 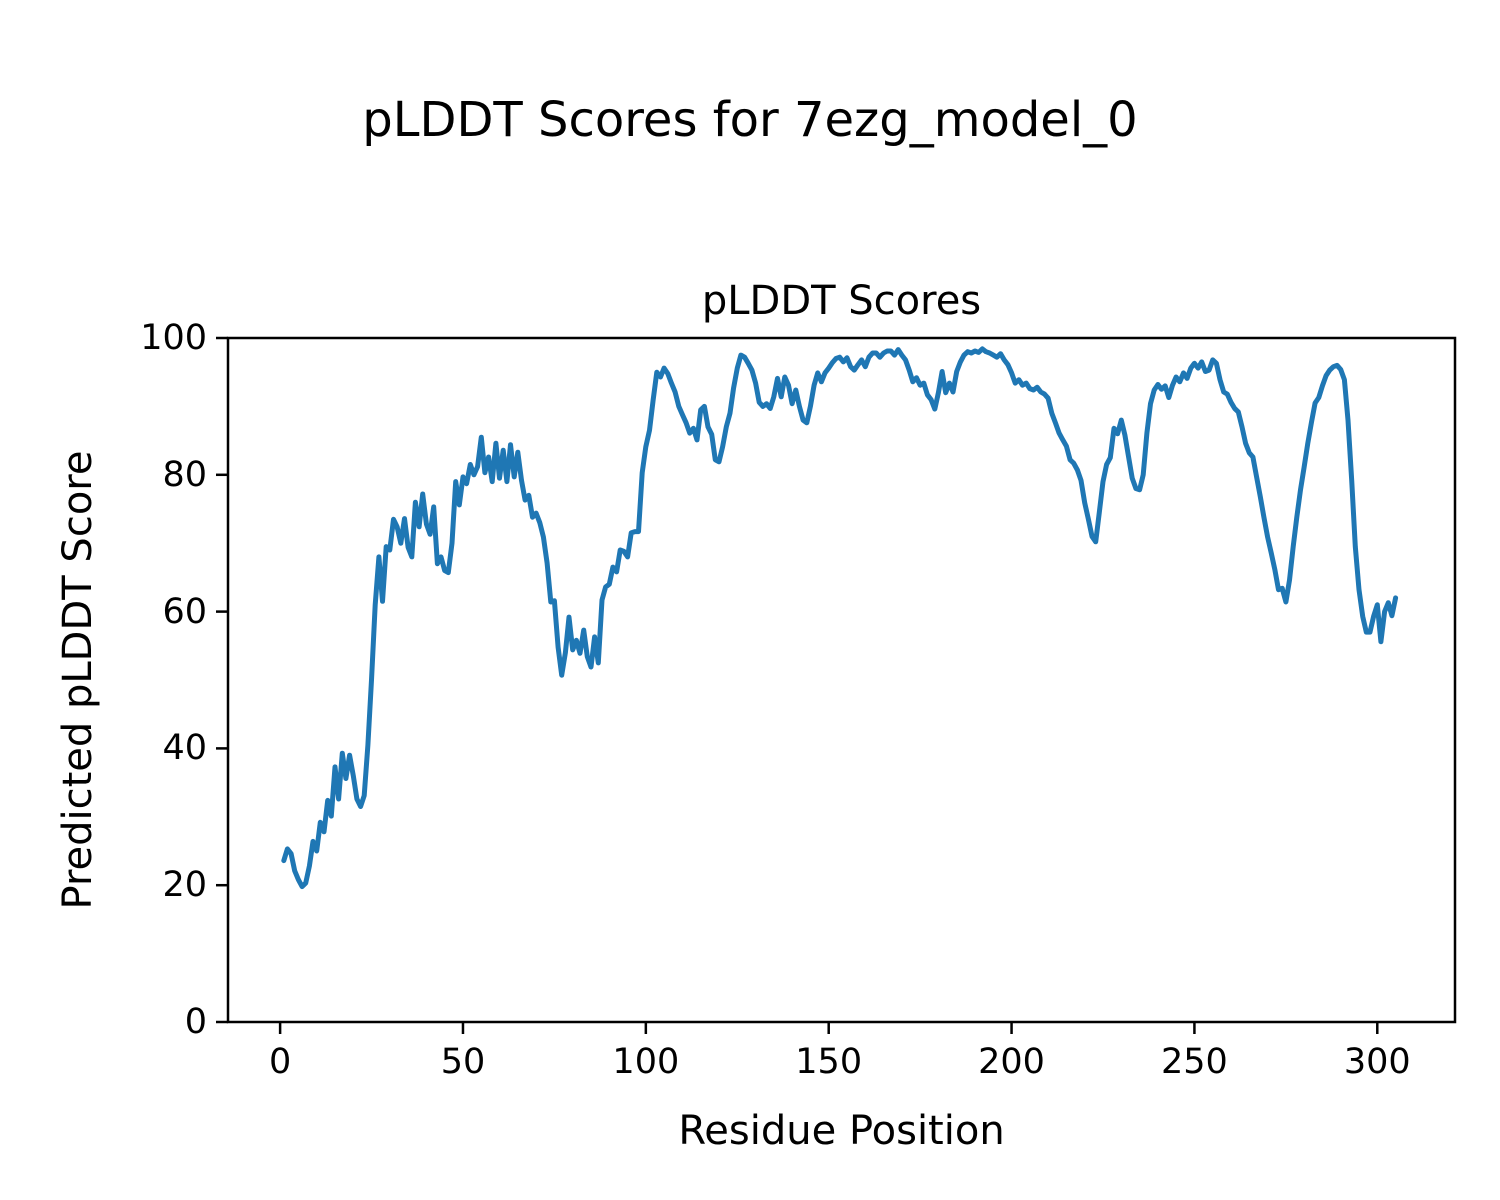 What do you see at coordinates (280, 1062) in the screenshot?
I see `x-tick-label: 0` at bounding box center [280, 1062].